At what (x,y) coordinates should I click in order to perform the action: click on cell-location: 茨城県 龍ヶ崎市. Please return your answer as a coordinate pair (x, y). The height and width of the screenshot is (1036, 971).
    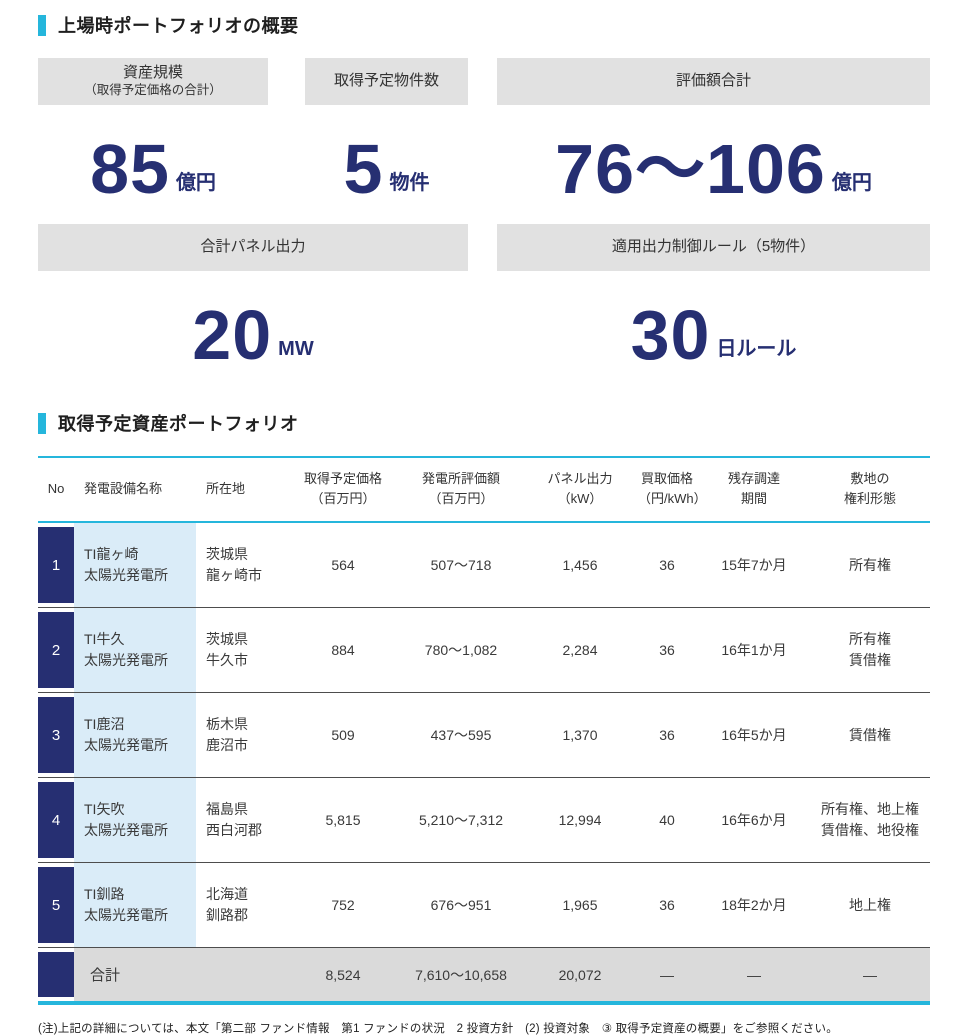
    Looking at the image, I should click on (242, 565).